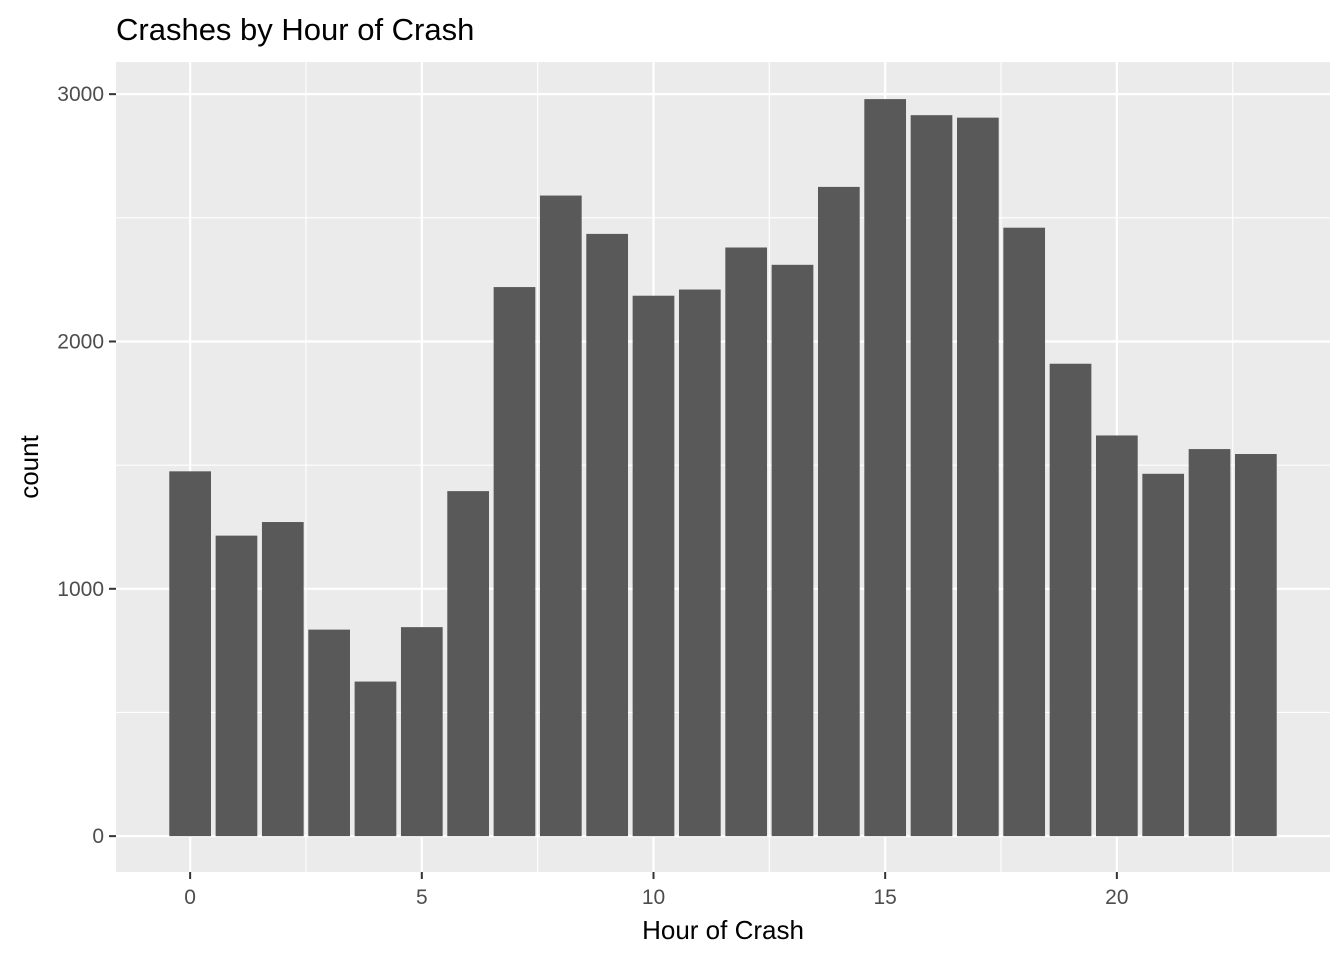 The width and height of the screenshot is (1344, 960). I want to click on y-tick-label: 2000, so click(80, 341).